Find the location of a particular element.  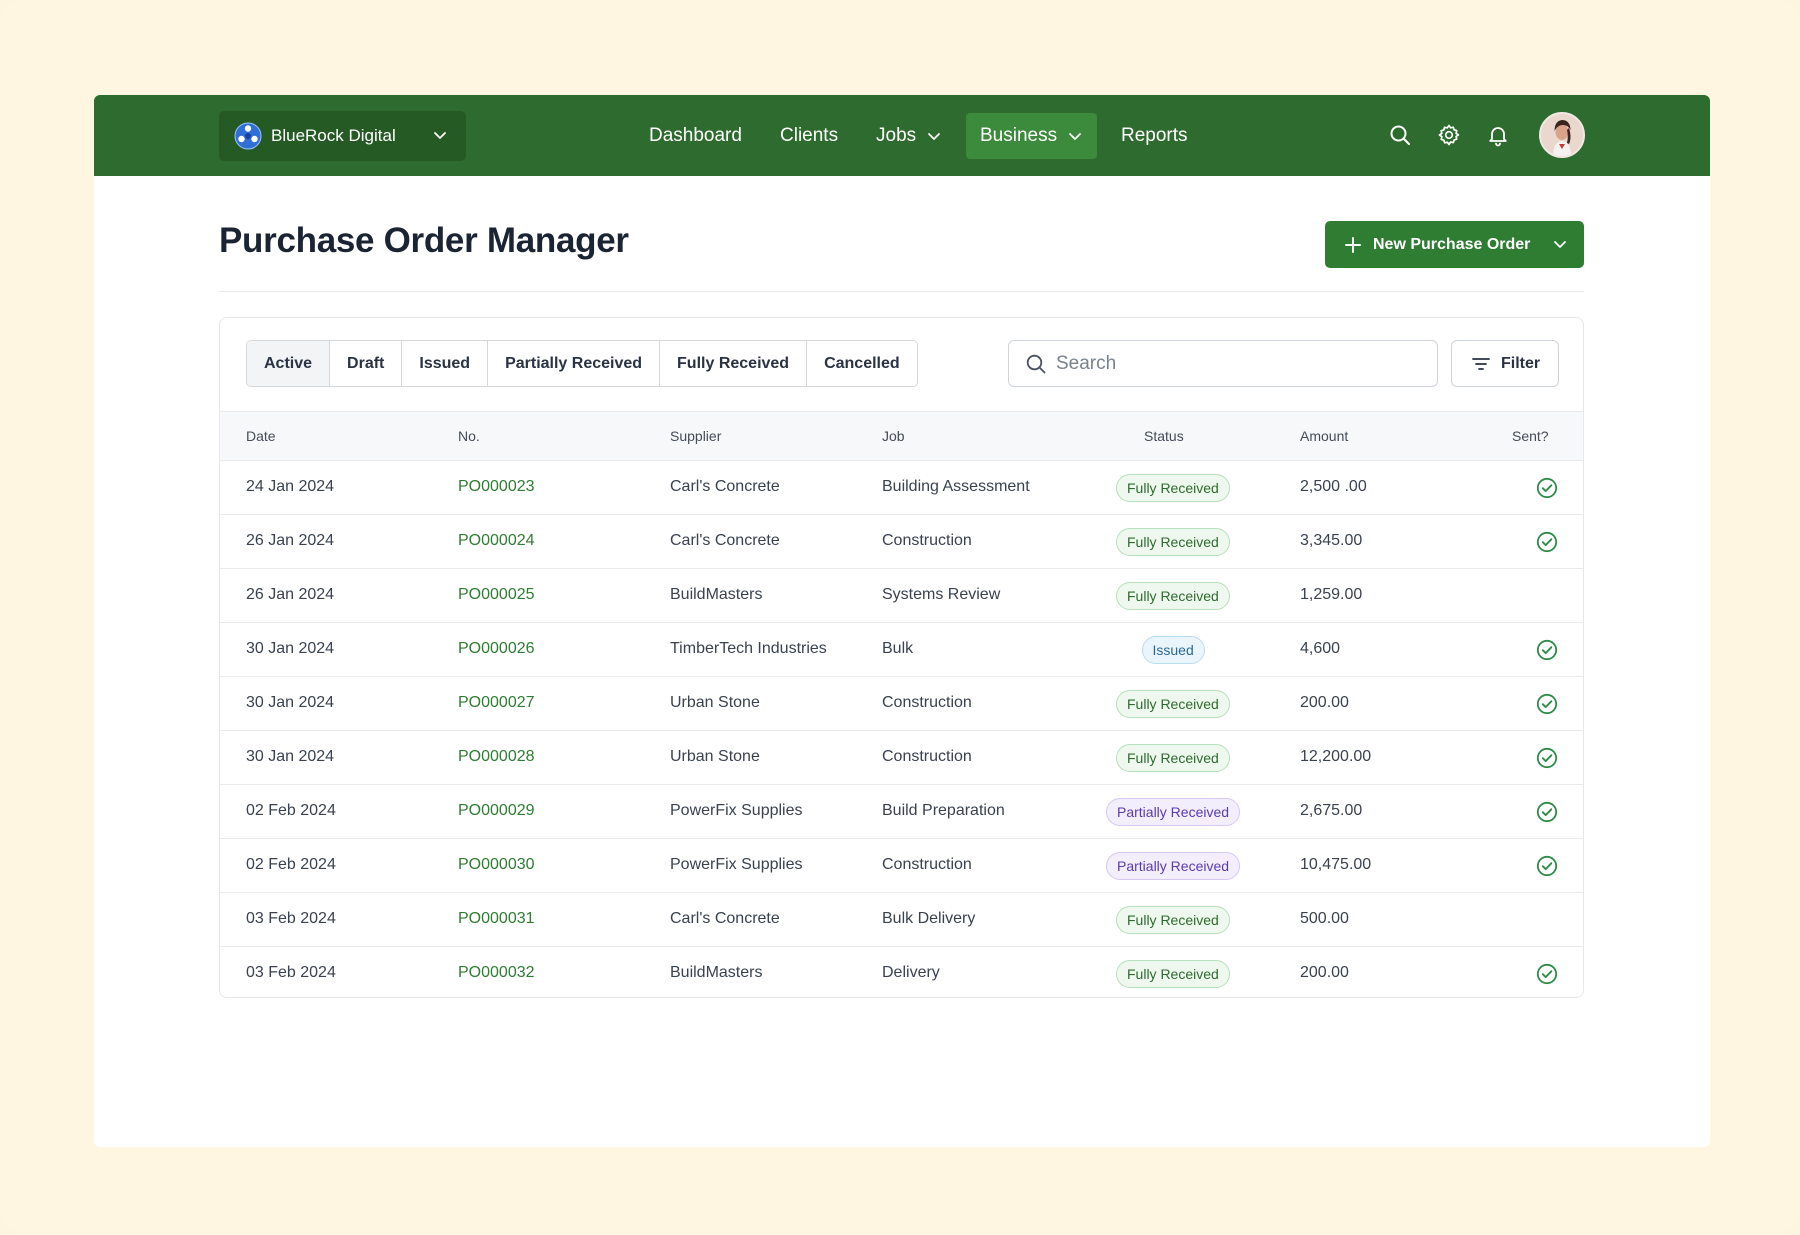

po-number-link: PO000032 is located at coordinates (496, 972).